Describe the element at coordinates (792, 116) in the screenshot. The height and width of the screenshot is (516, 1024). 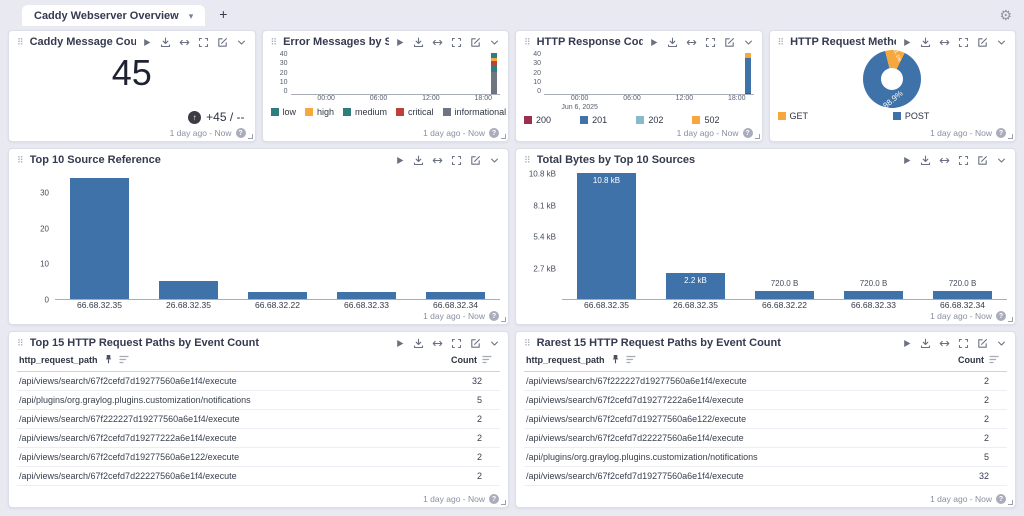
I see `legend-item-get: GET` at that location.